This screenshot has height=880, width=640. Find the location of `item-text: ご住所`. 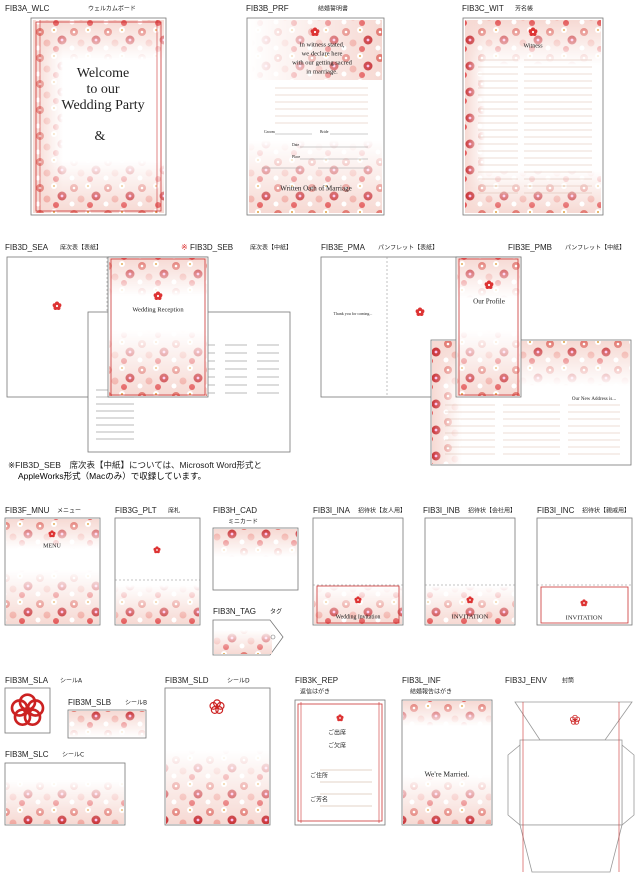

item-text: ご住所 is located at coordinates (319, 776).